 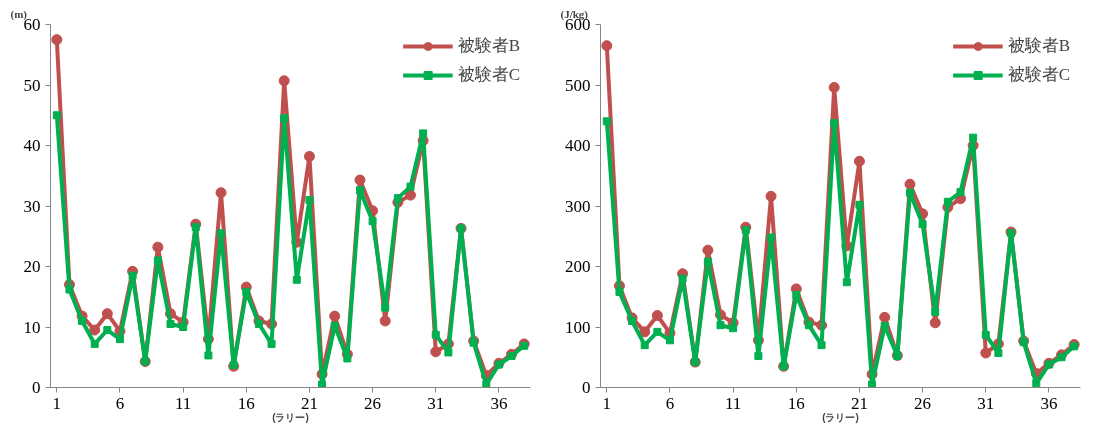 I want to click on y-tick-label: 30, so click(x=32, y=206).